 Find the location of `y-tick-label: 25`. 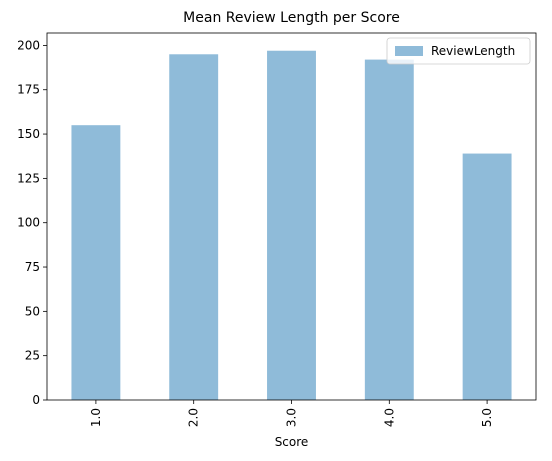

y-tick-label: 25 is located at coordinates (32, 356).